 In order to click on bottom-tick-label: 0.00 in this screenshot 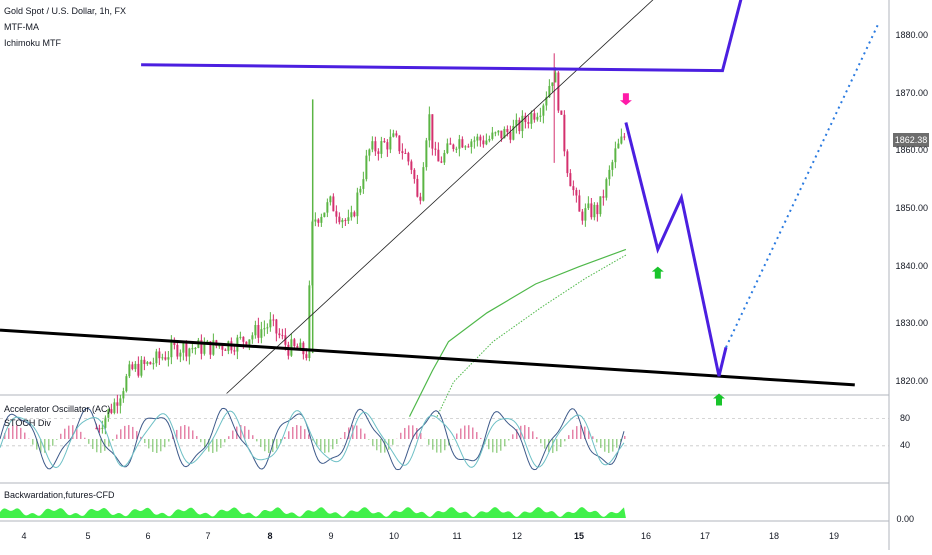, I will do `click(905, 519)`.